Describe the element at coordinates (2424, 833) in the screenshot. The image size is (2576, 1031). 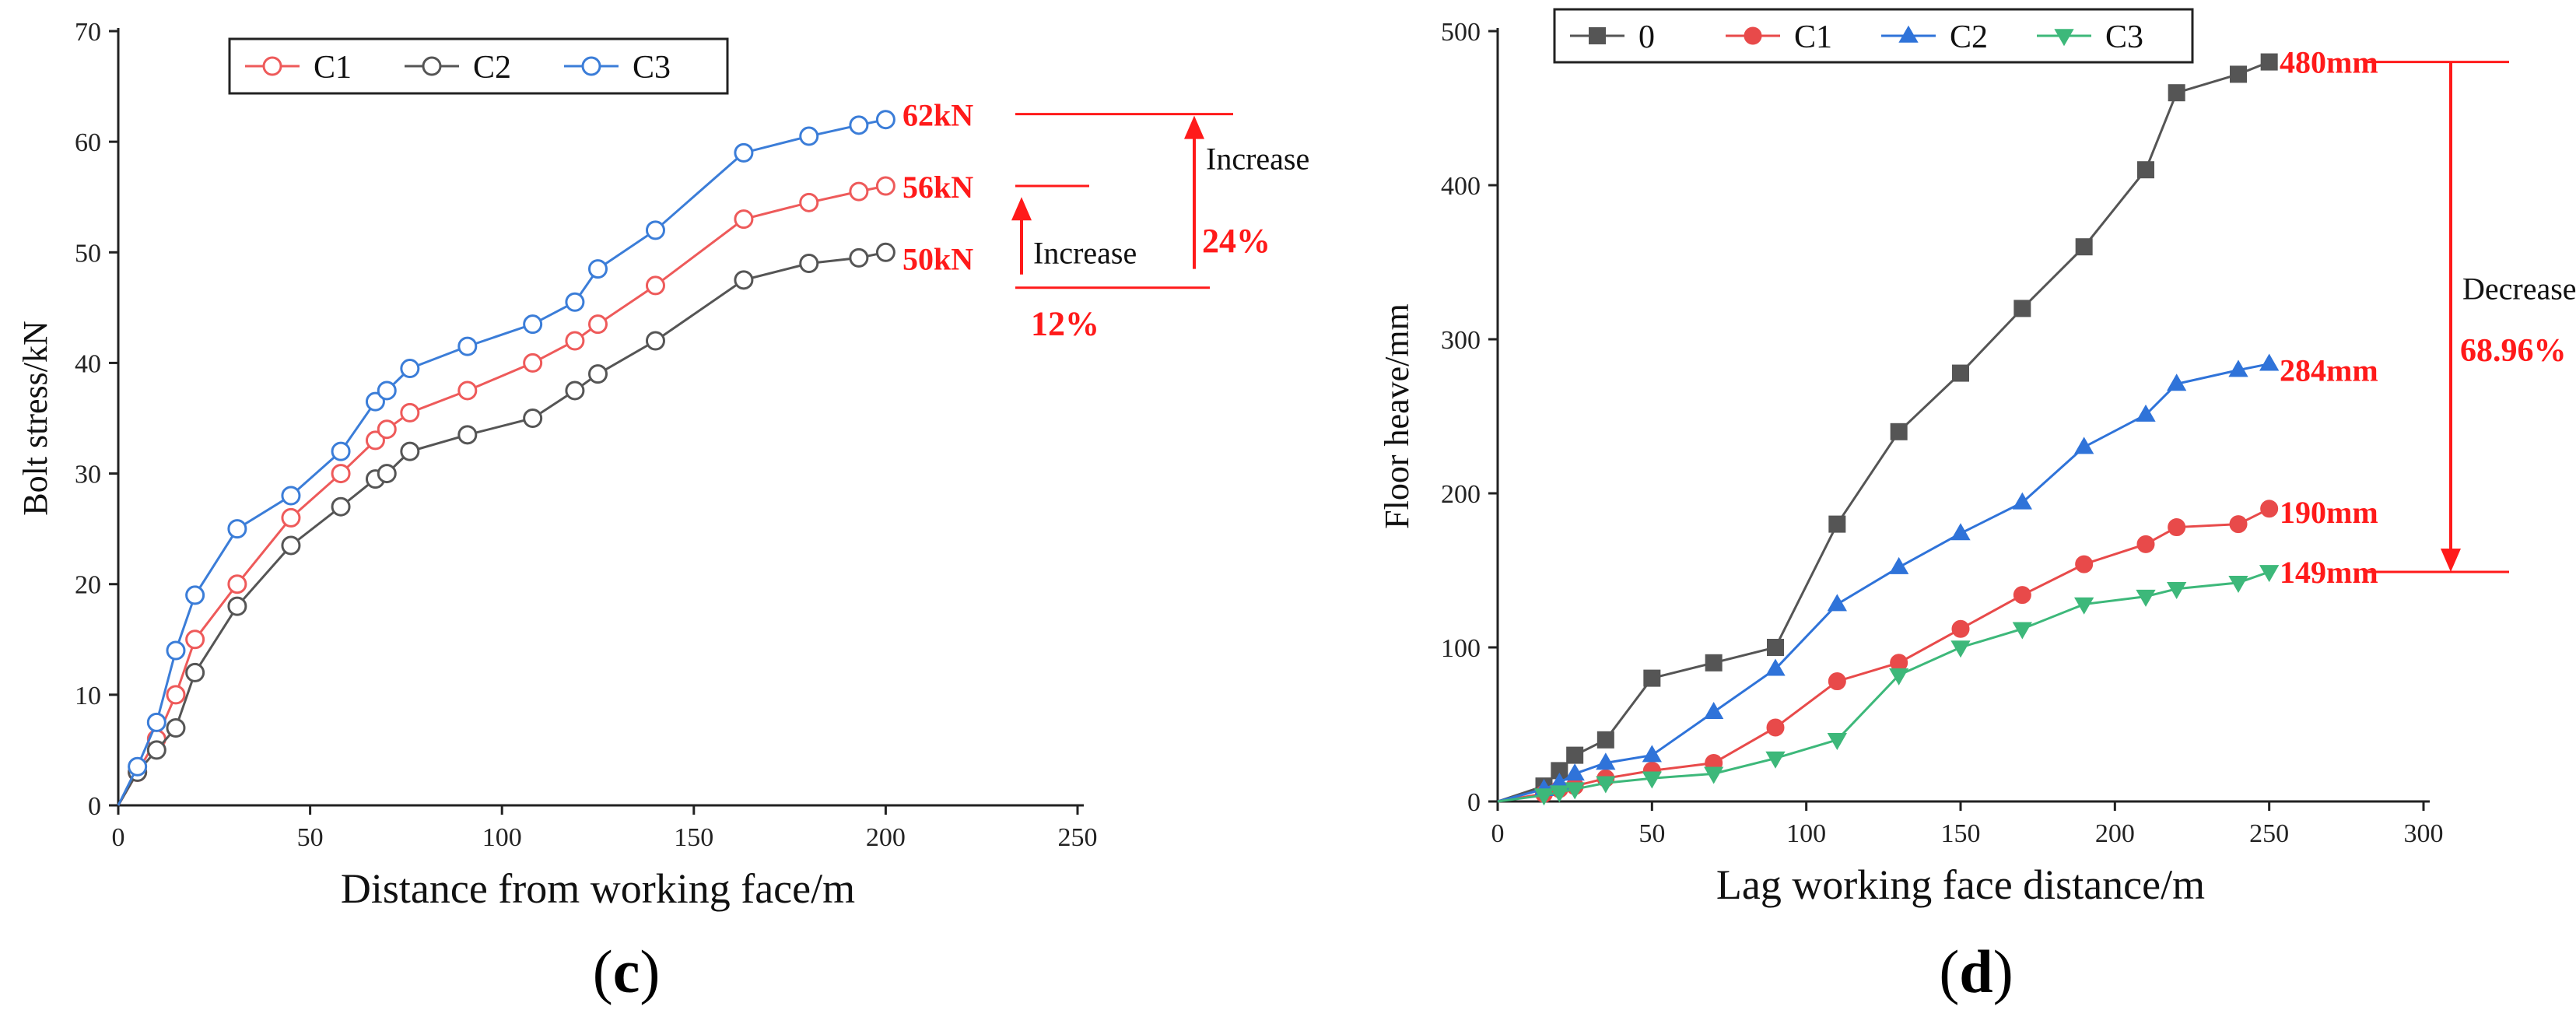
I see `x-tick-label: 300` at that location.